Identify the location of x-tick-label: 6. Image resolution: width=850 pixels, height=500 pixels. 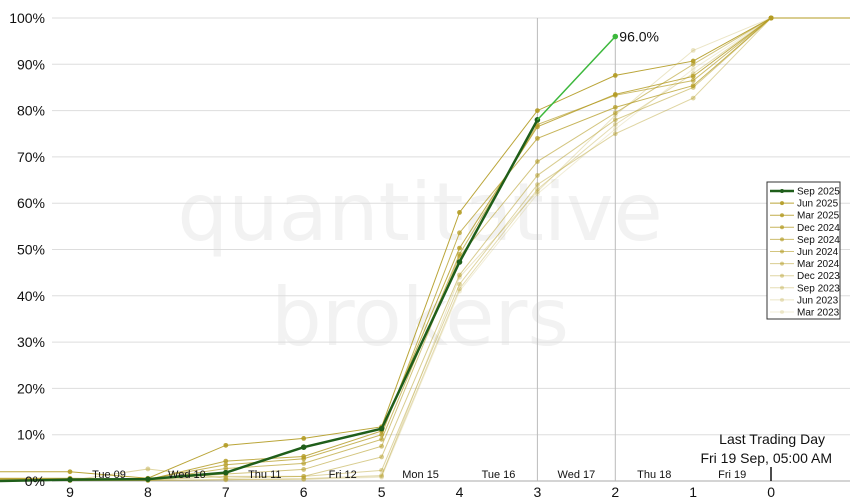
(304, 492).